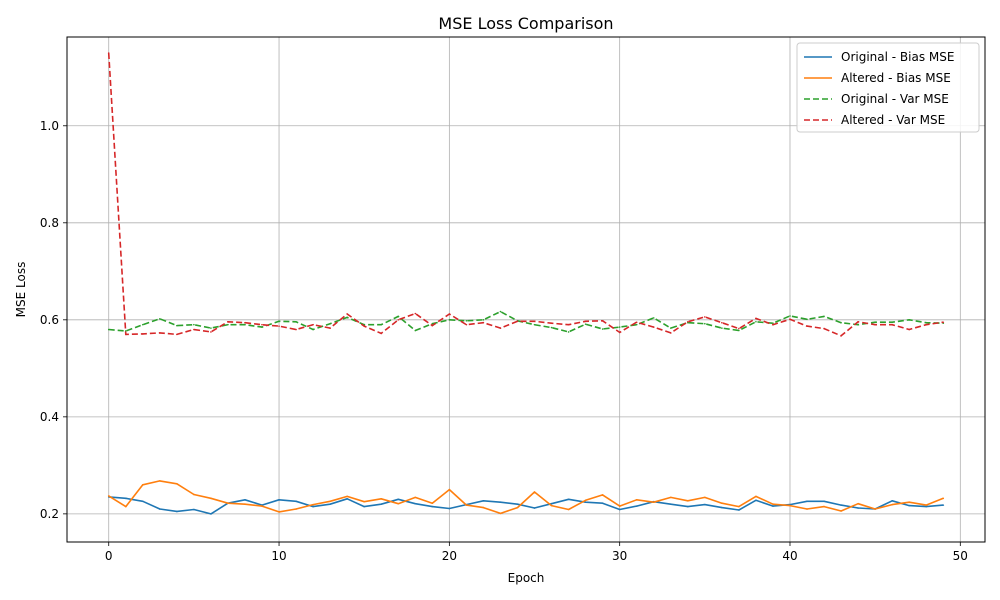 This screenshot has height=600, width=1000. I want to click on legend-box, so click(888, 87).